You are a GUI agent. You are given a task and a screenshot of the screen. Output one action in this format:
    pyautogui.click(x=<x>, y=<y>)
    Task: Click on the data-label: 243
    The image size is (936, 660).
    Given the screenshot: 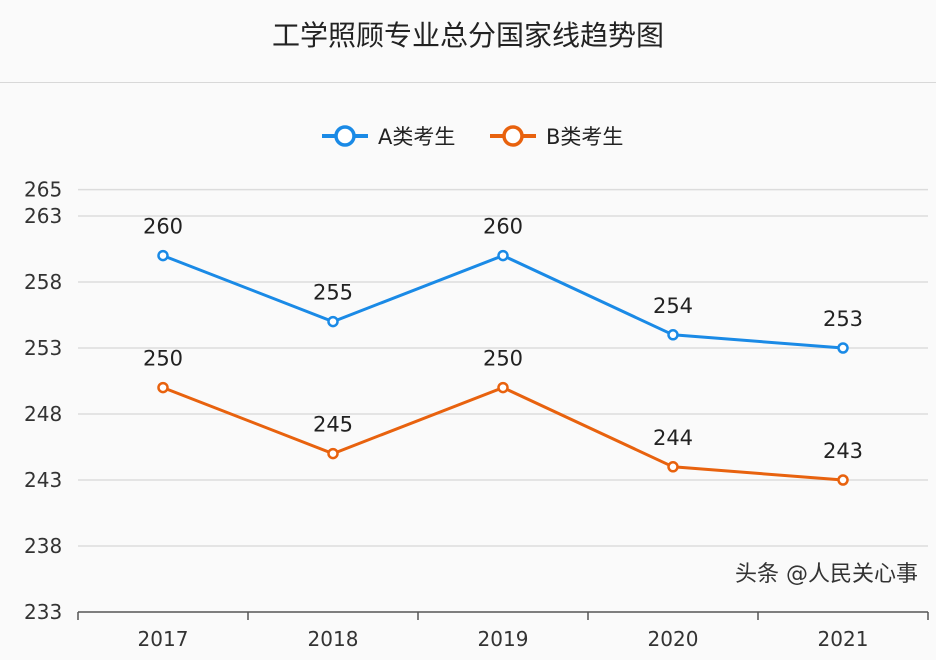 What is the action you would take?
    pyautogui.click(x=843, y=451)
    